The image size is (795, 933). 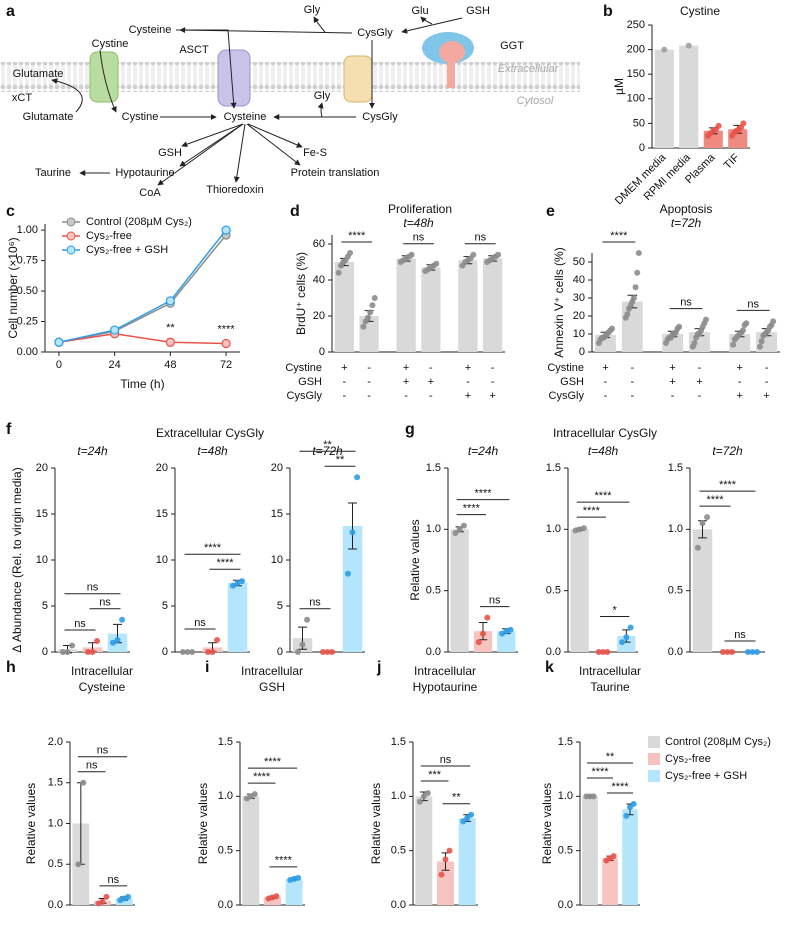 I want to click on y-tick-label: 200, so click(x=636, y=50).